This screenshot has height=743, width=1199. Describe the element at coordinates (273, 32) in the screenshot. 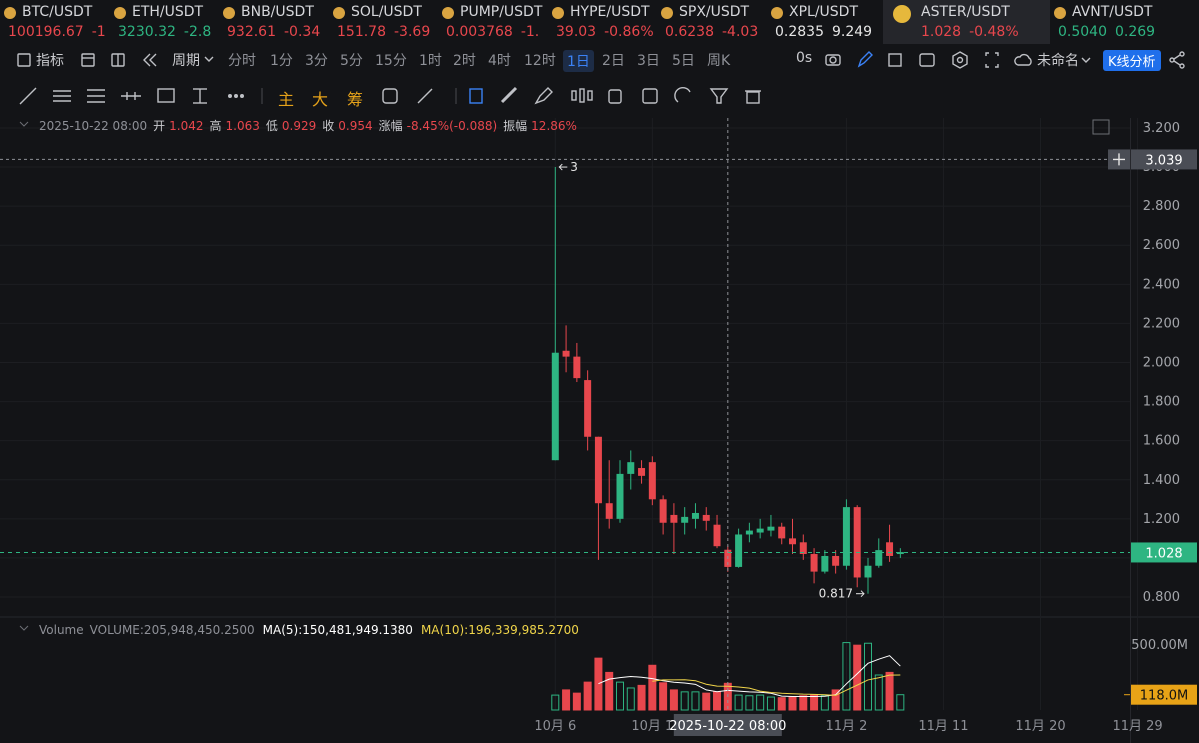

I see `ticker-quote: 932.61 -0.34` at that location.